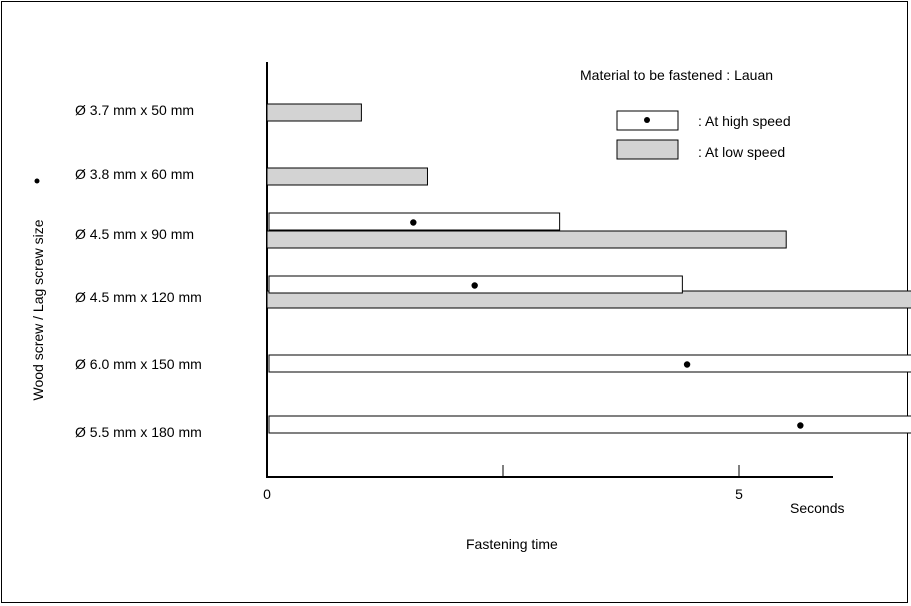  Describe the element at coordinates (138, 432) in the screenshot. I see `category-label: Ø 5.5 mm x 180 mm` at that location.